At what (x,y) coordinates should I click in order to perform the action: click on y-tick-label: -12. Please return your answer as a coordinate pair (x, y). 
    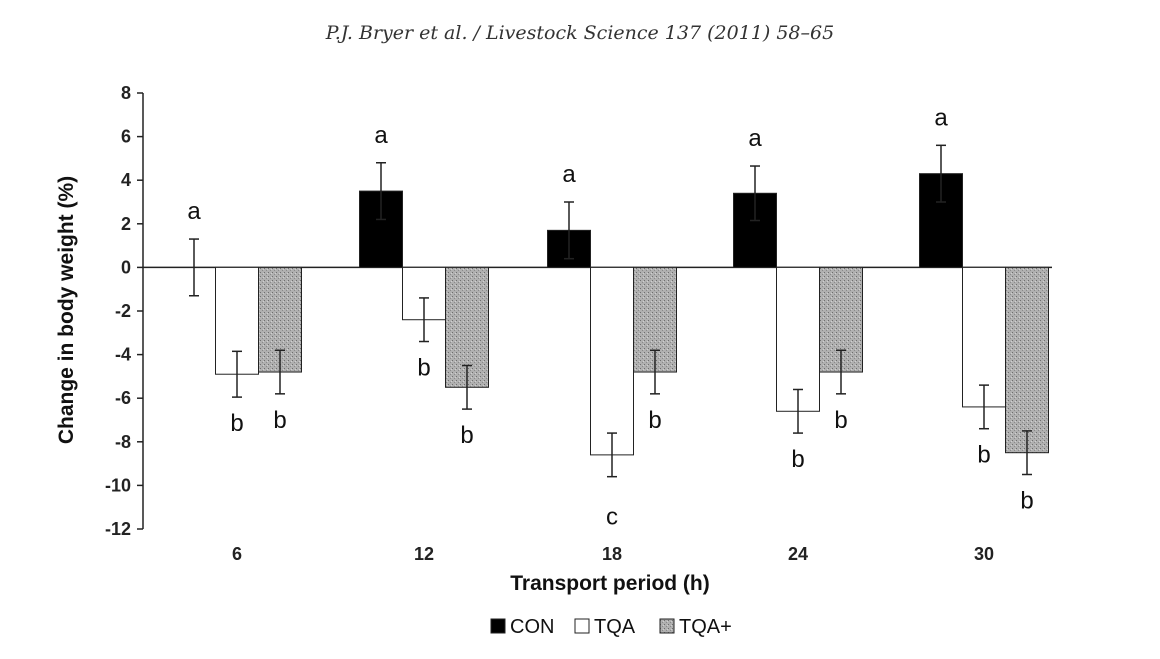
    Looking at the image, I should click on (118, 529).